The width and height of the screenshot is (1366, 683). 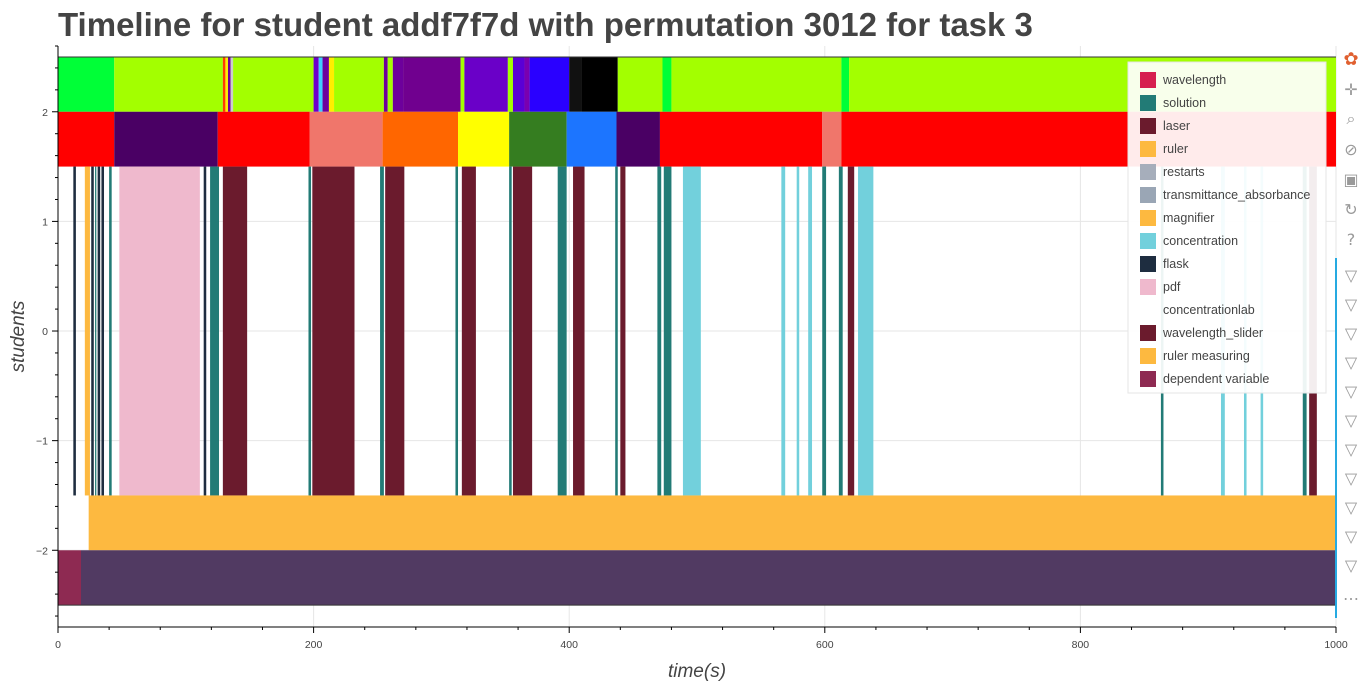 I want to click on help-icon: ?, so click(x=1351, y=239).